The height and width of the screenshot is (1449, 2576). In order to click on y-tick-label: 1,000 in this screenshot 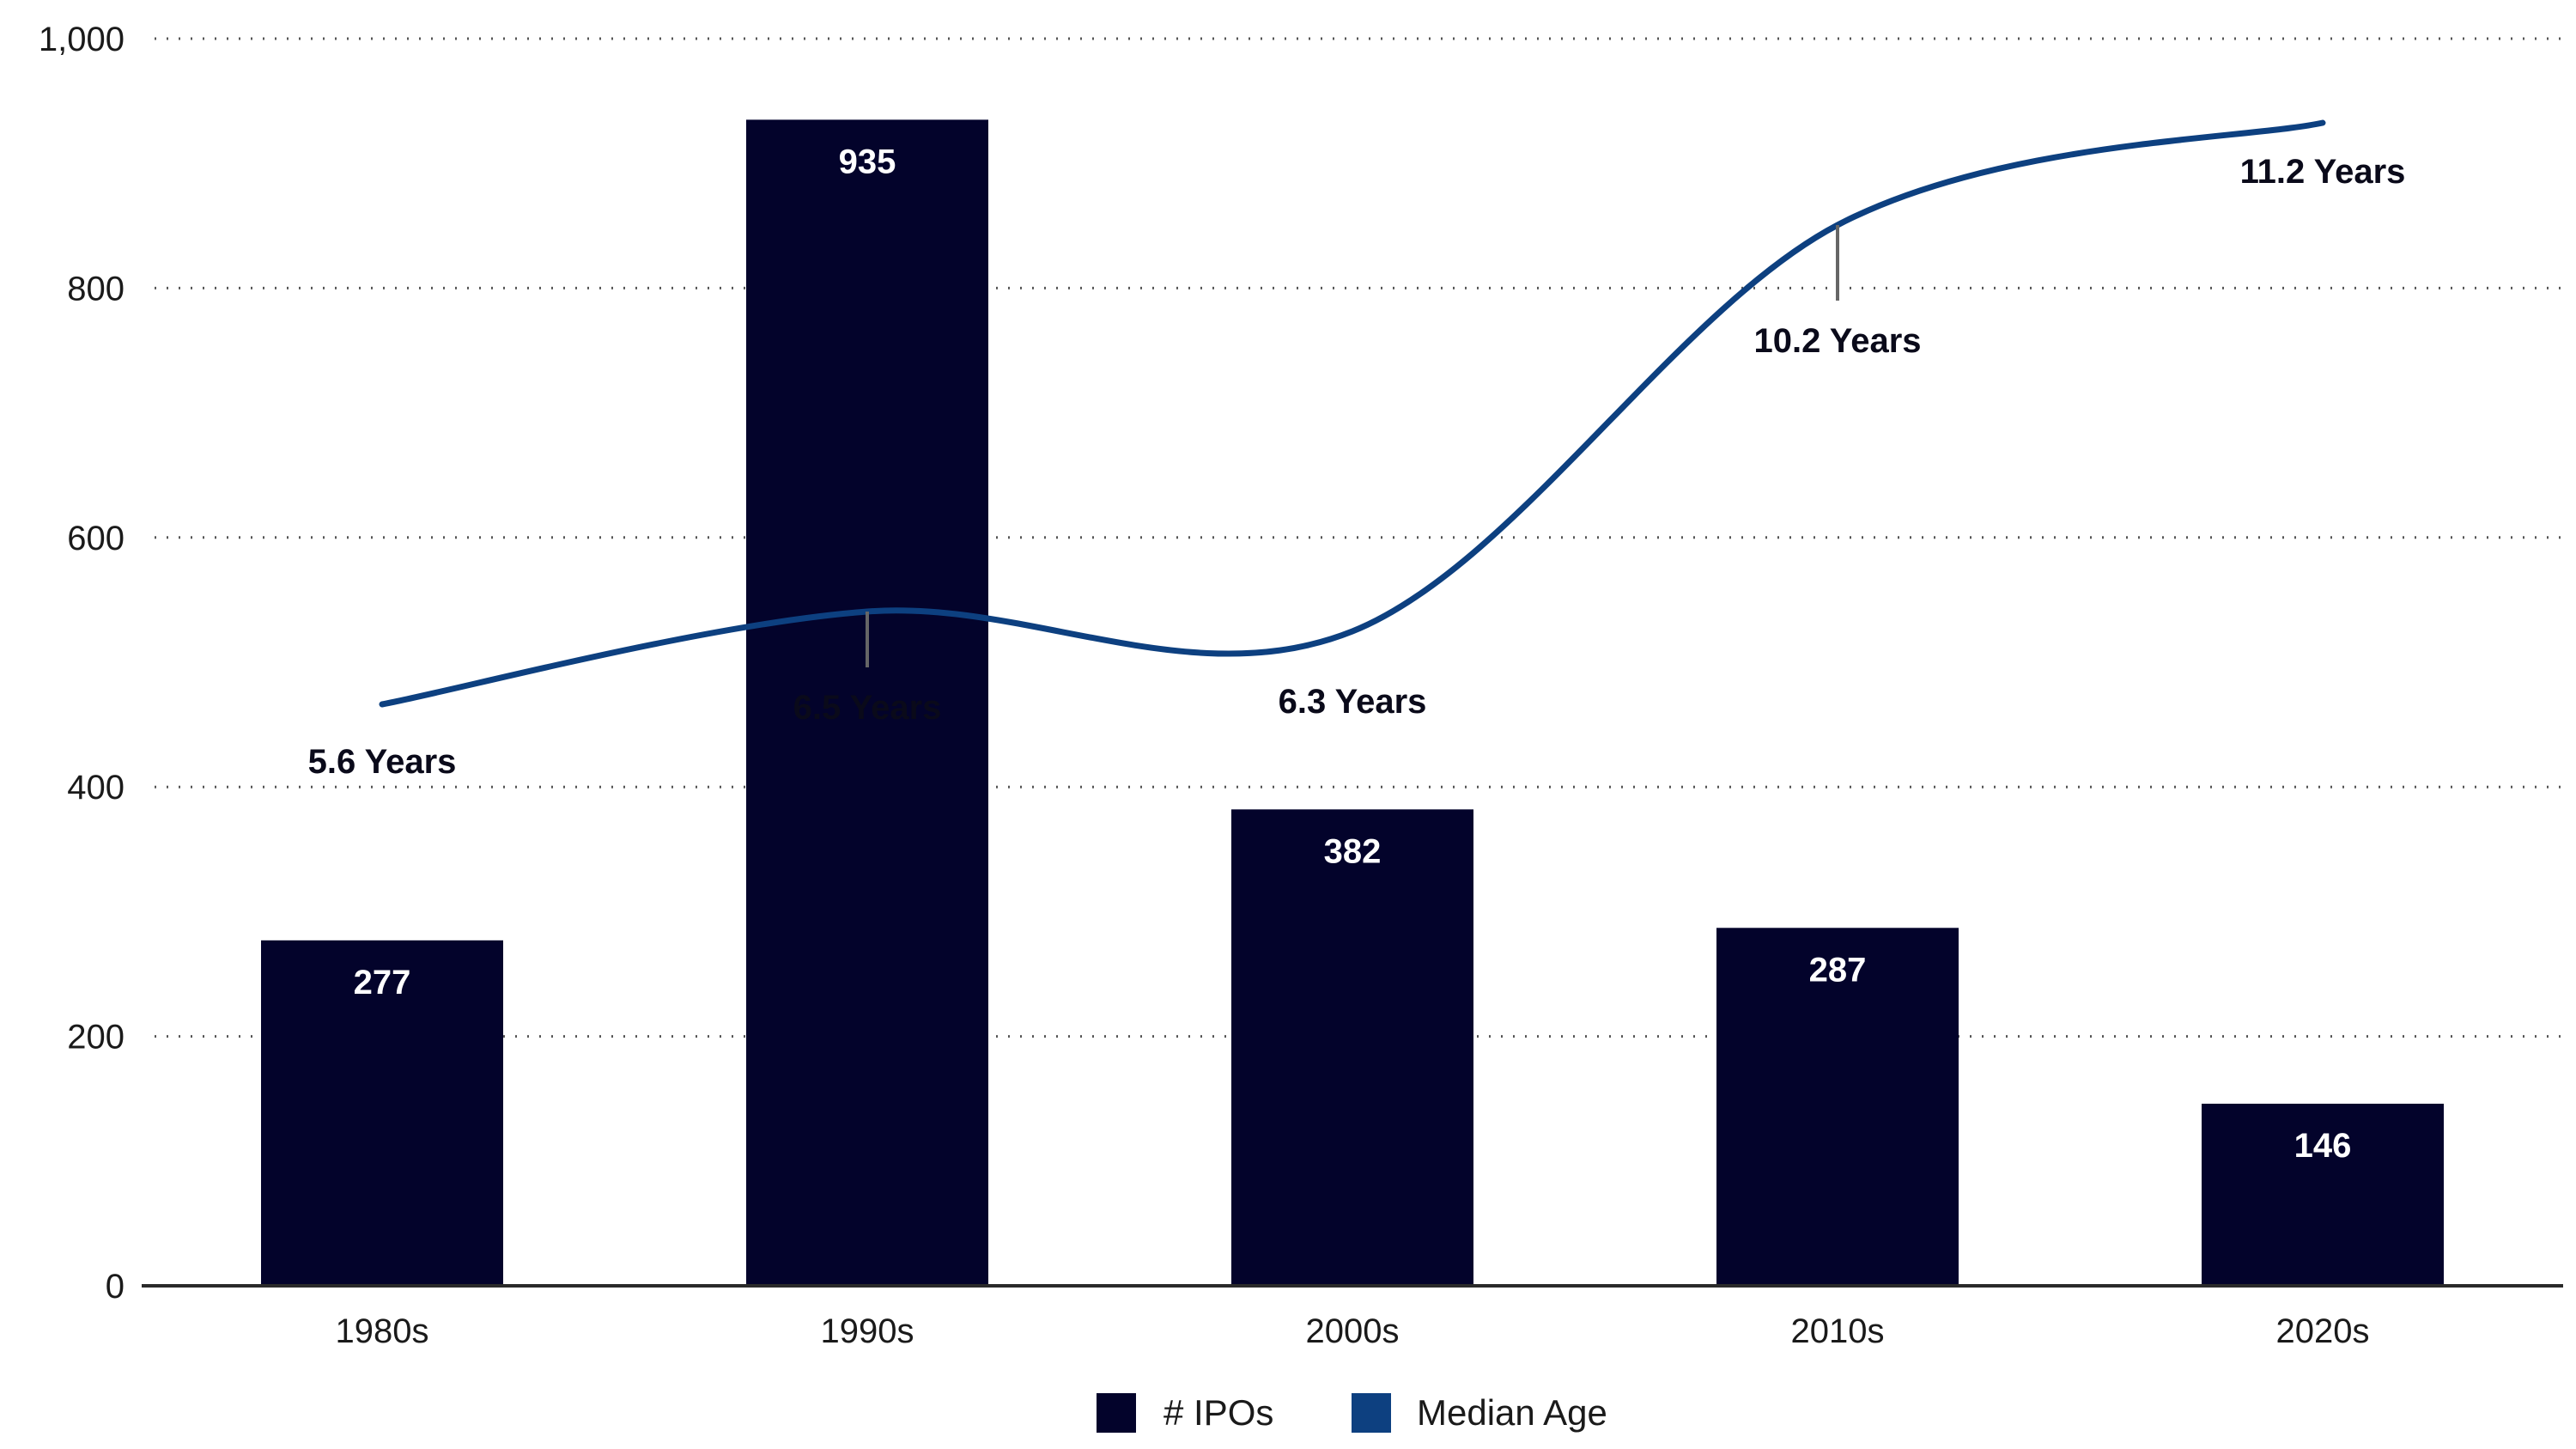, I will do `click(82, 39)`.